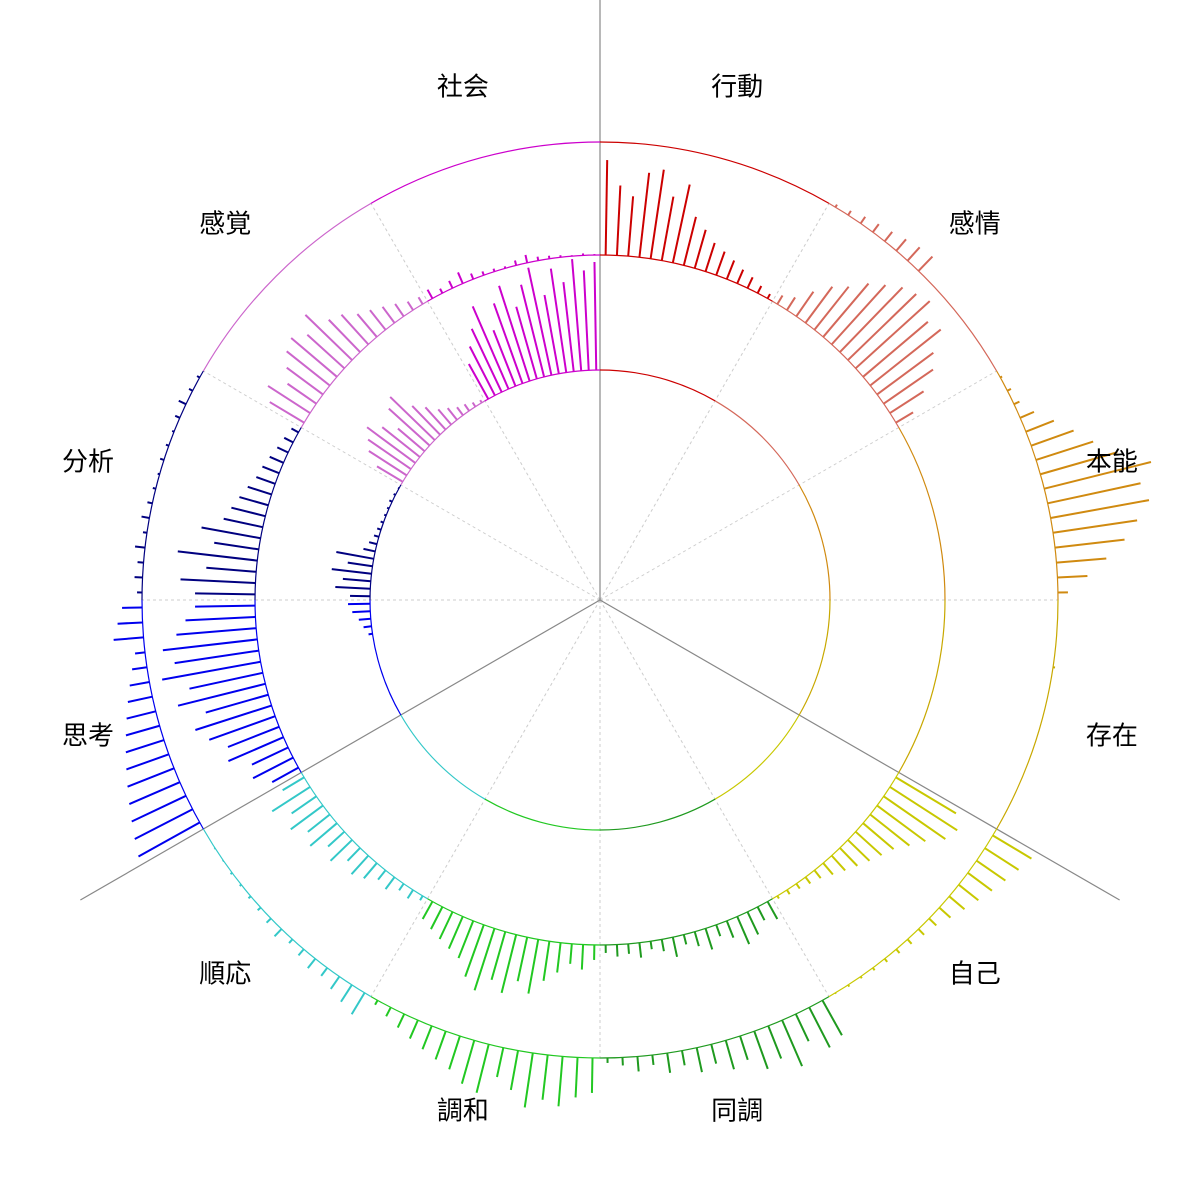  What do you see at coordinates (975, 974) in the screenshot?
I see `sector-label: 自己` at bounding box center [975, 974].